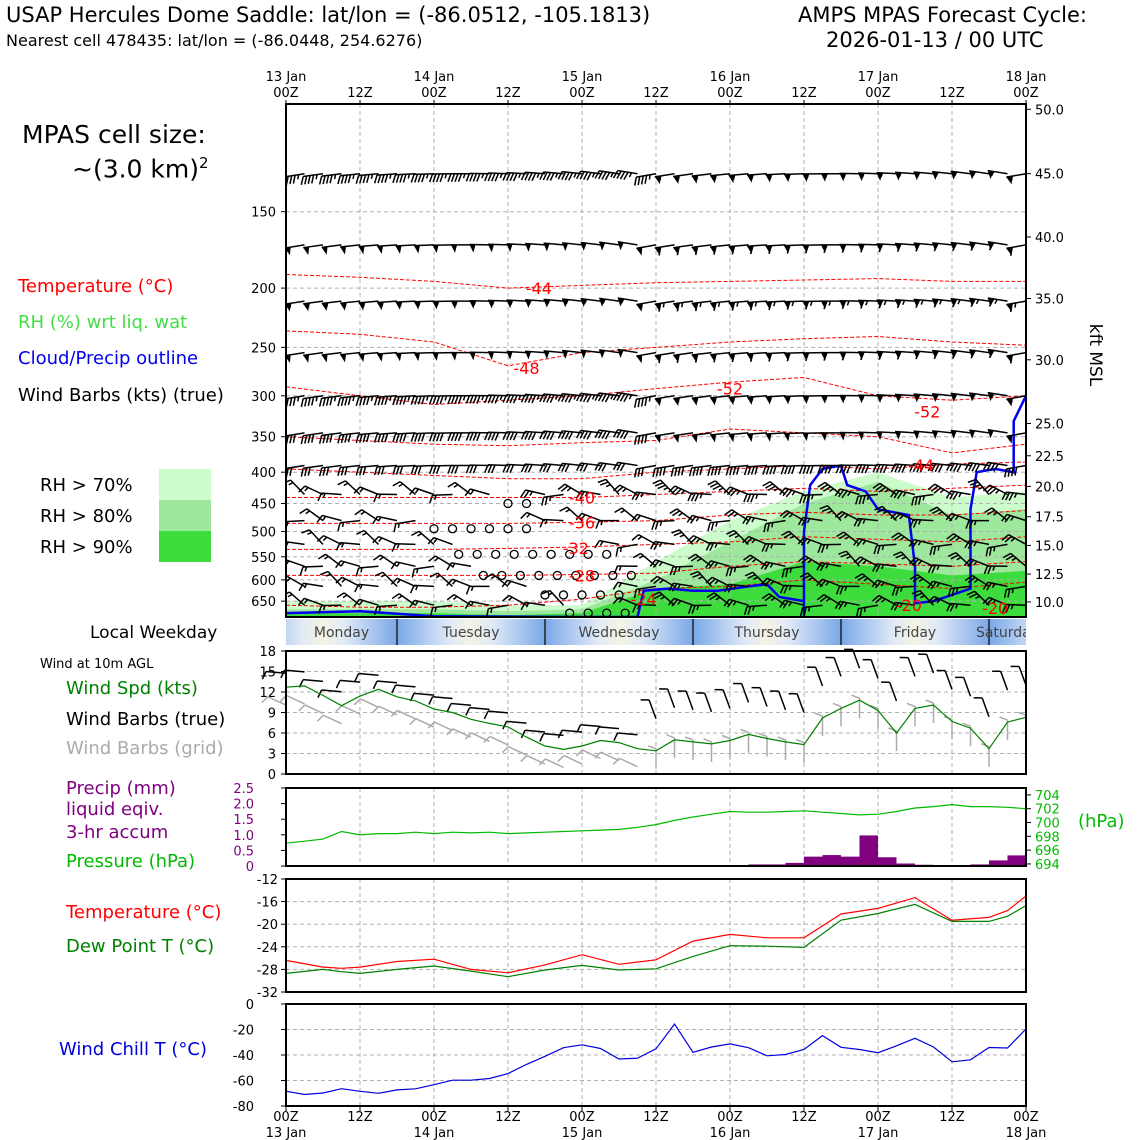 The width and height of the screenshot is (1140, 1140). What do you see at coordinates (582, 77) in the screenshot?
I see `top-date-label: 15 Jan` at bounding box center [582, 77].